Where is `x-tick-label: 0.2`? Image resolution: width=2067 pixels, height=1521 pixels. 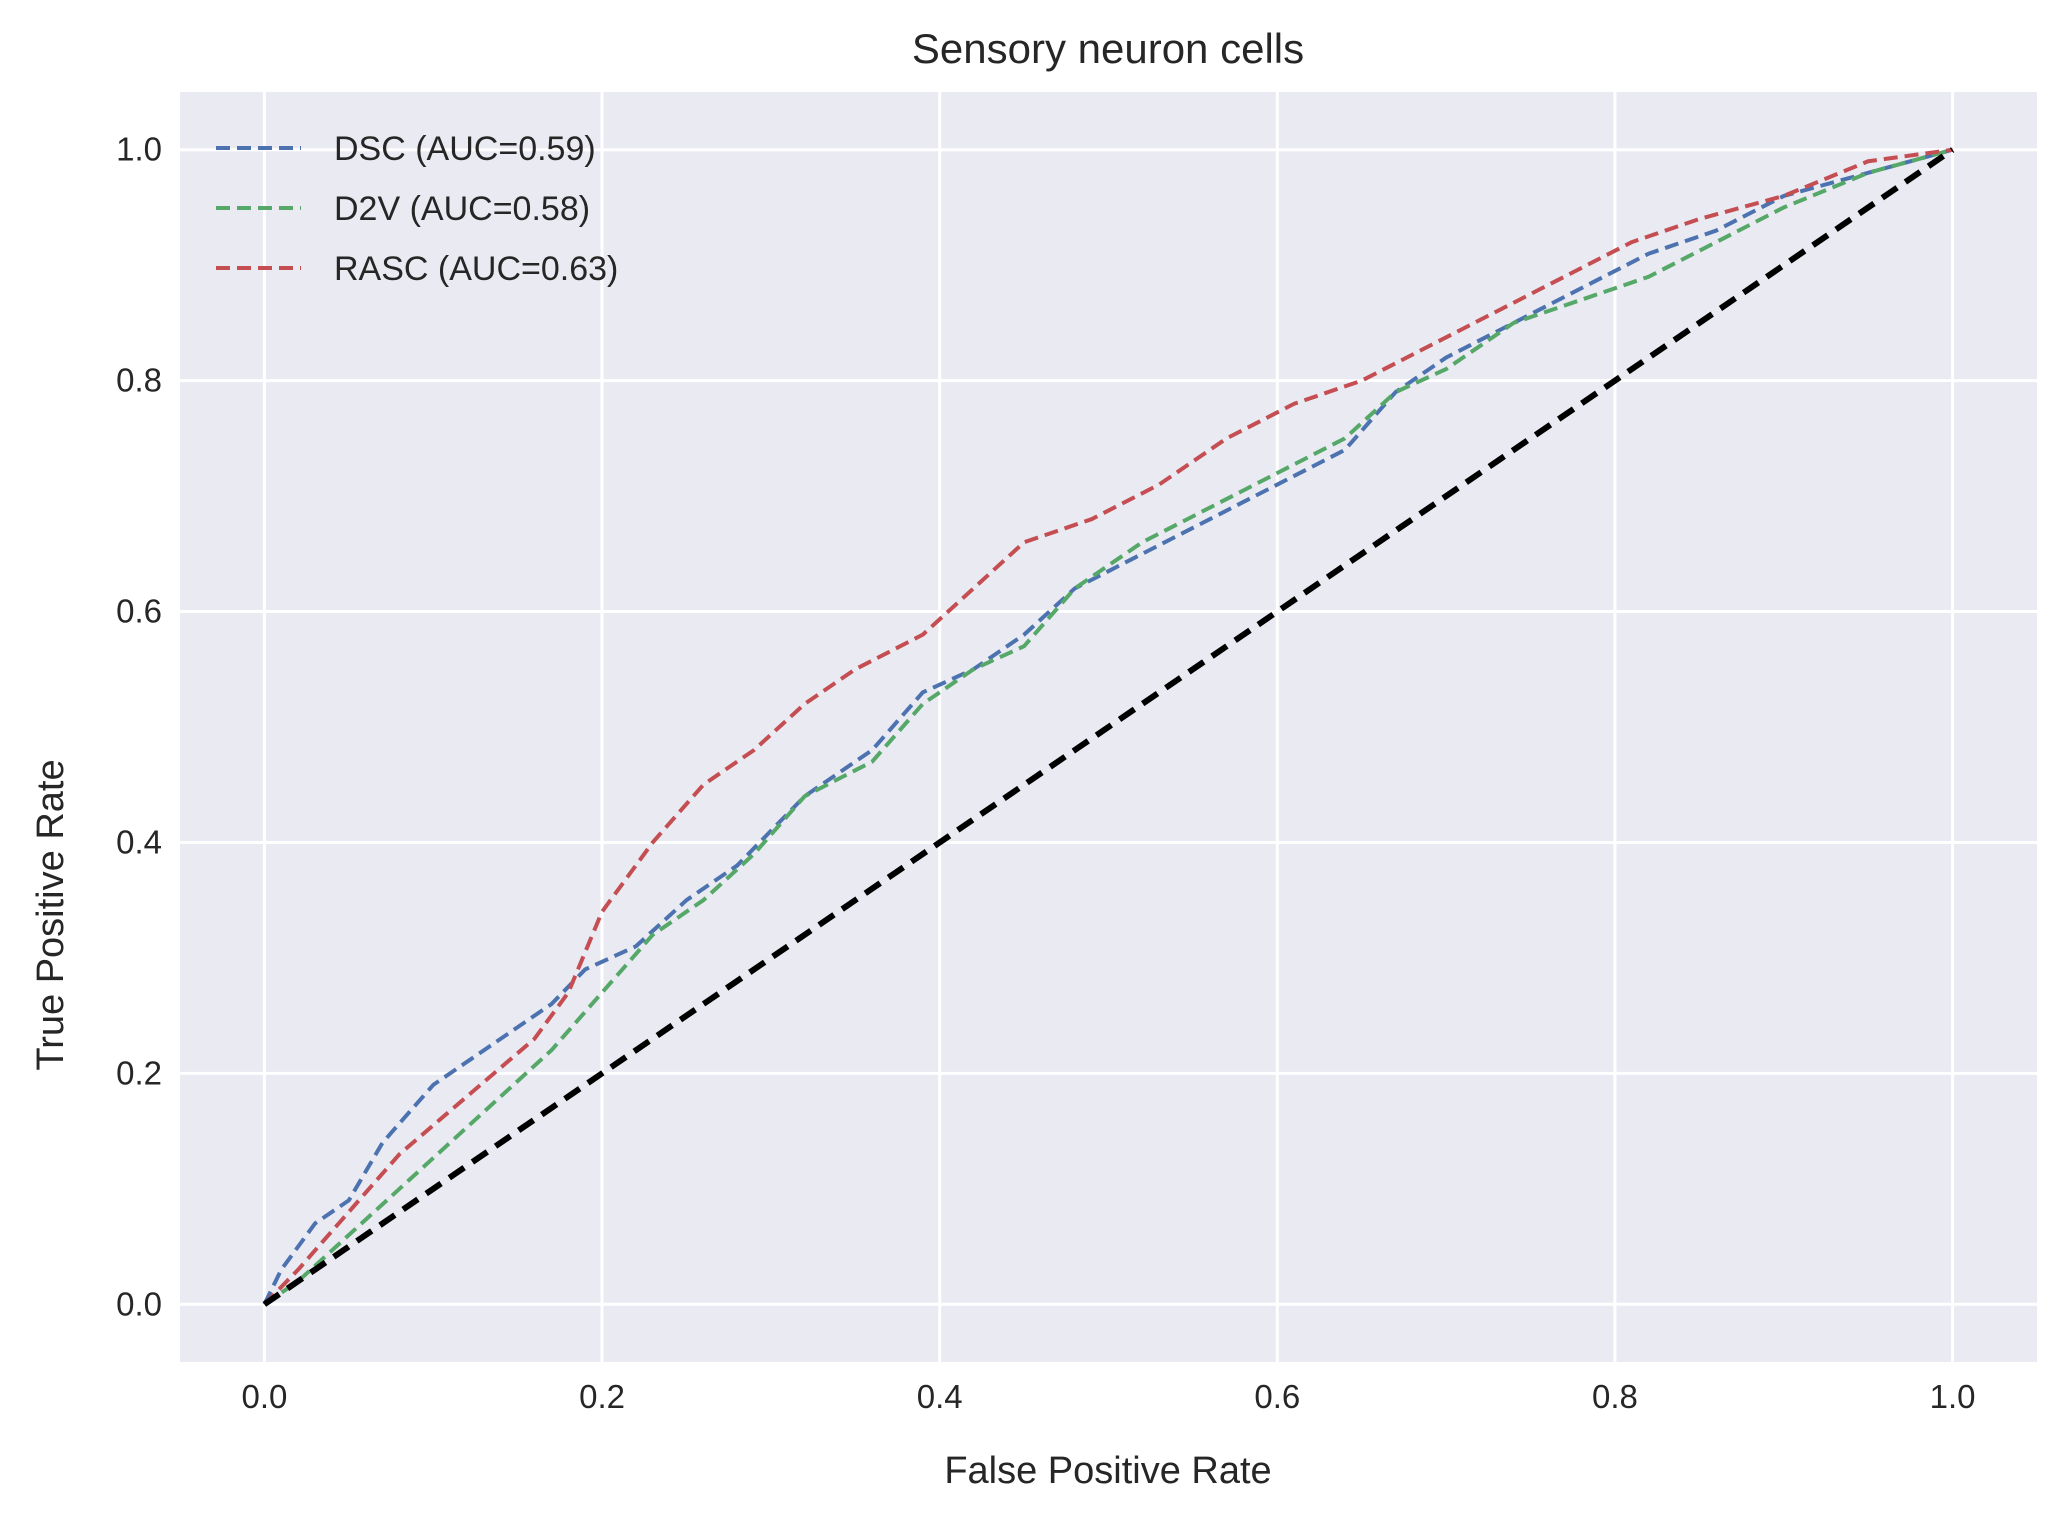
x-tick-label: 0.2 is located at coordinates (602, 1396).